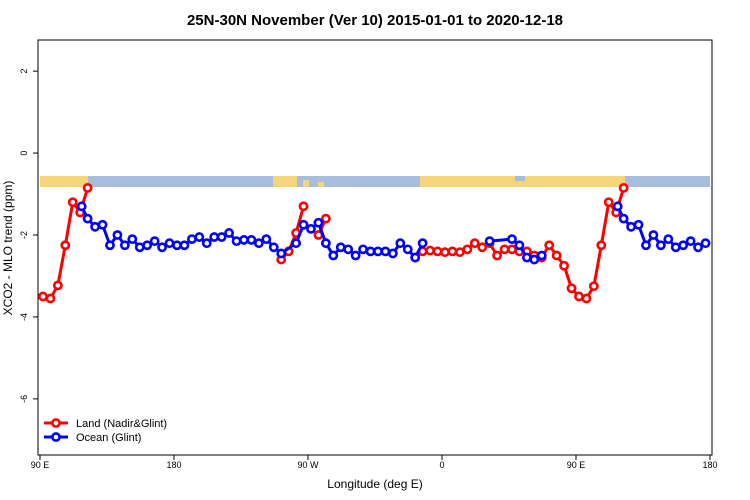  I want to click on y-tick-label: 2, so click(24, 71).